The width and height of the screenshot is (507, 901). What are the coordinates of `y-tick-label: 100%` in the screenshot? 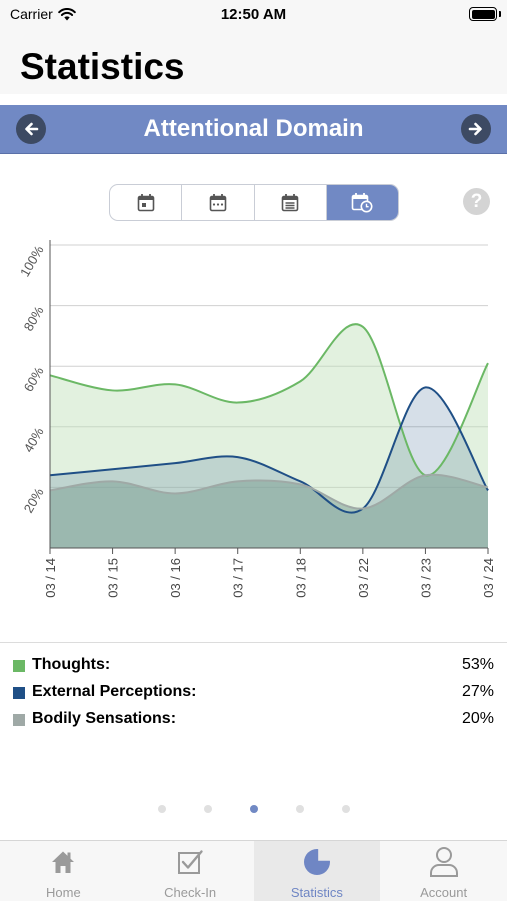 It's located at (32, 261).